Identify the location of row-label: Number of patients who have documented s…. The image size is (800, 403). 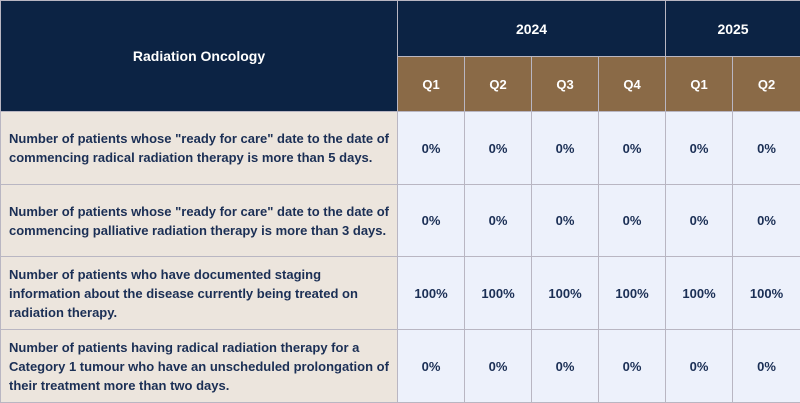
(199, 293).